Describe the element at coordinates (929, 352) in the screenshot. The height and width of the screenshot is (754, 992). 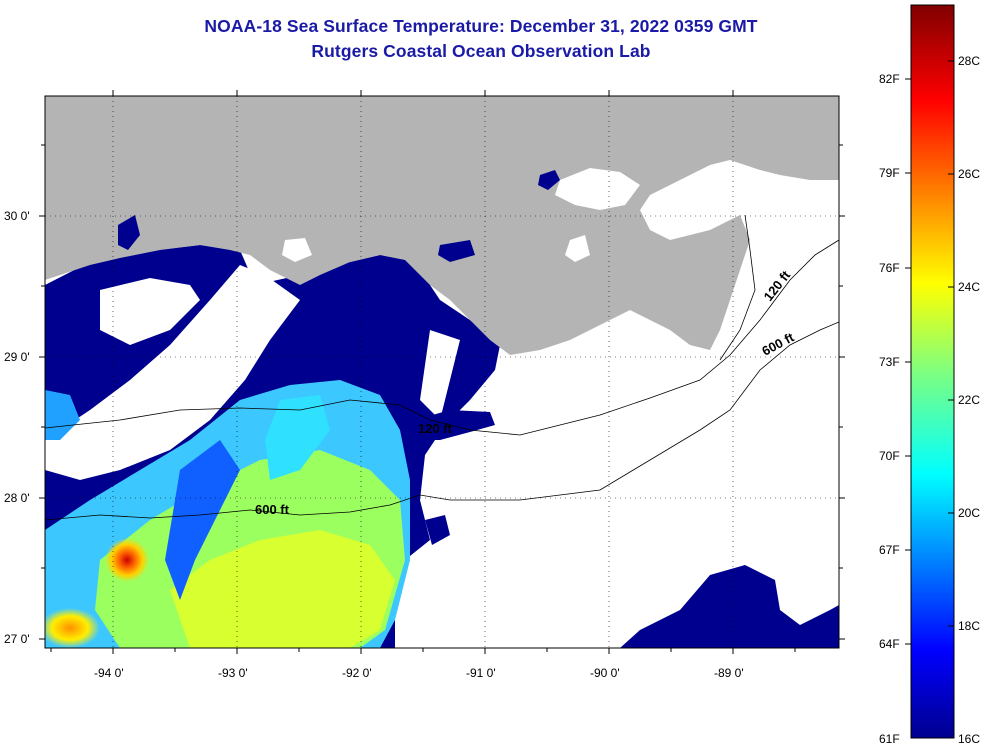
I see `colorbar-ticks` at that location.